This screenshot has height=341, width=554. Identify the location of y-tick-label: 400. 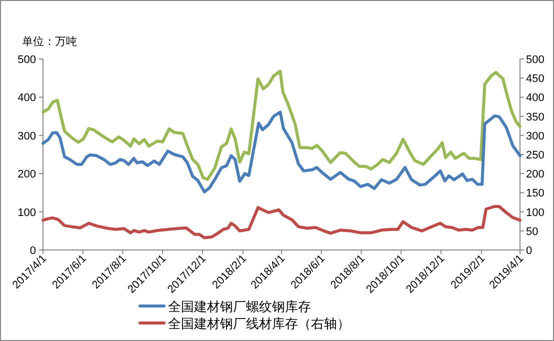
(27, 98).